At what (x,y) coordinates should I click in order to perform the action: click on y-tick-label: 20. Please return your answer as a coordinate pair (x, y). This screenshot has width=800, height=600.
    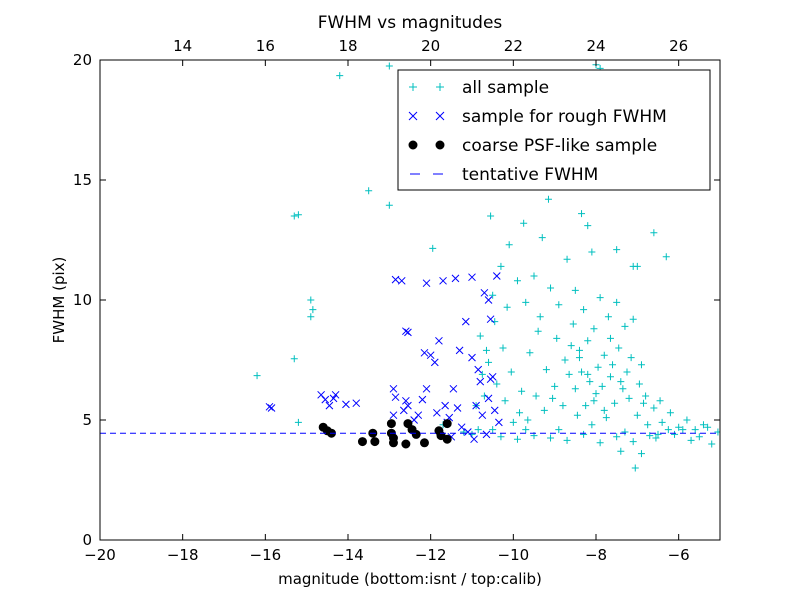
    Looking at the image, I should click on (82, 60).